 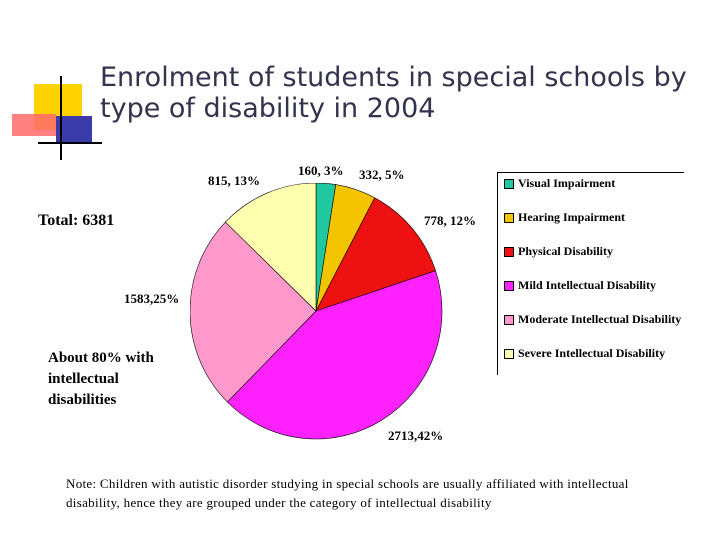 I want to click on legend-label: Hearing Impairment, so click(x=571, y=217).